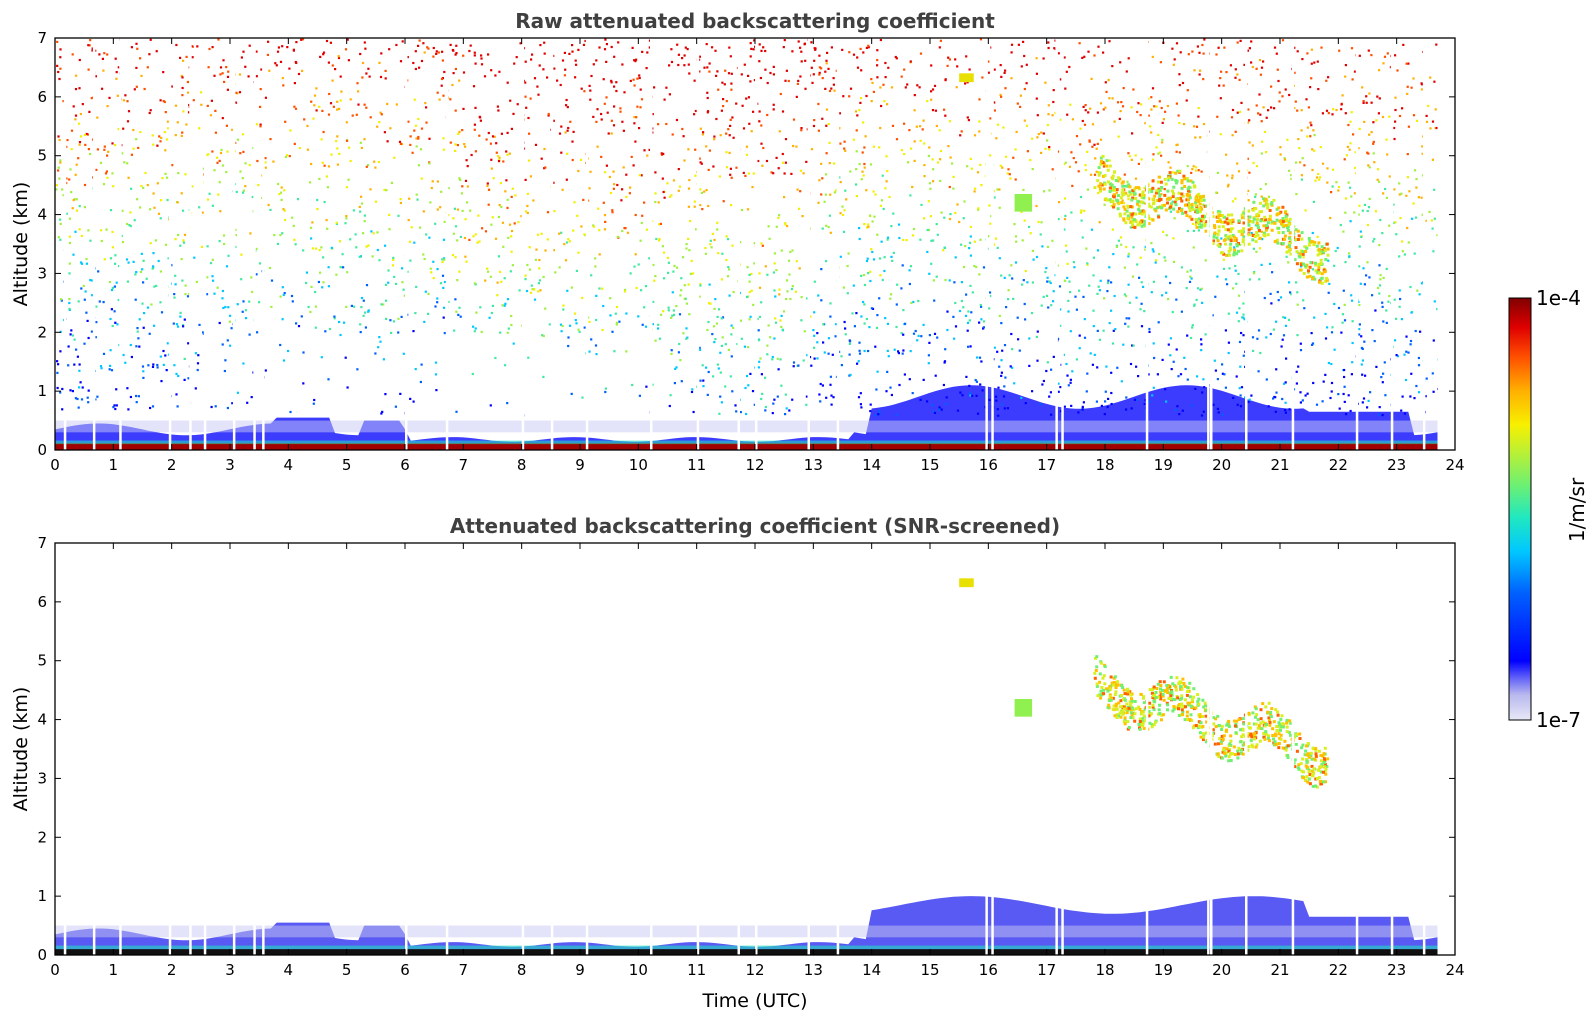 This screenshot has height=1020, width=1595. What do you see at coordinates (1392, 244) in the screenshot?
I see `data-gap` at bounding box center [1392, 244].